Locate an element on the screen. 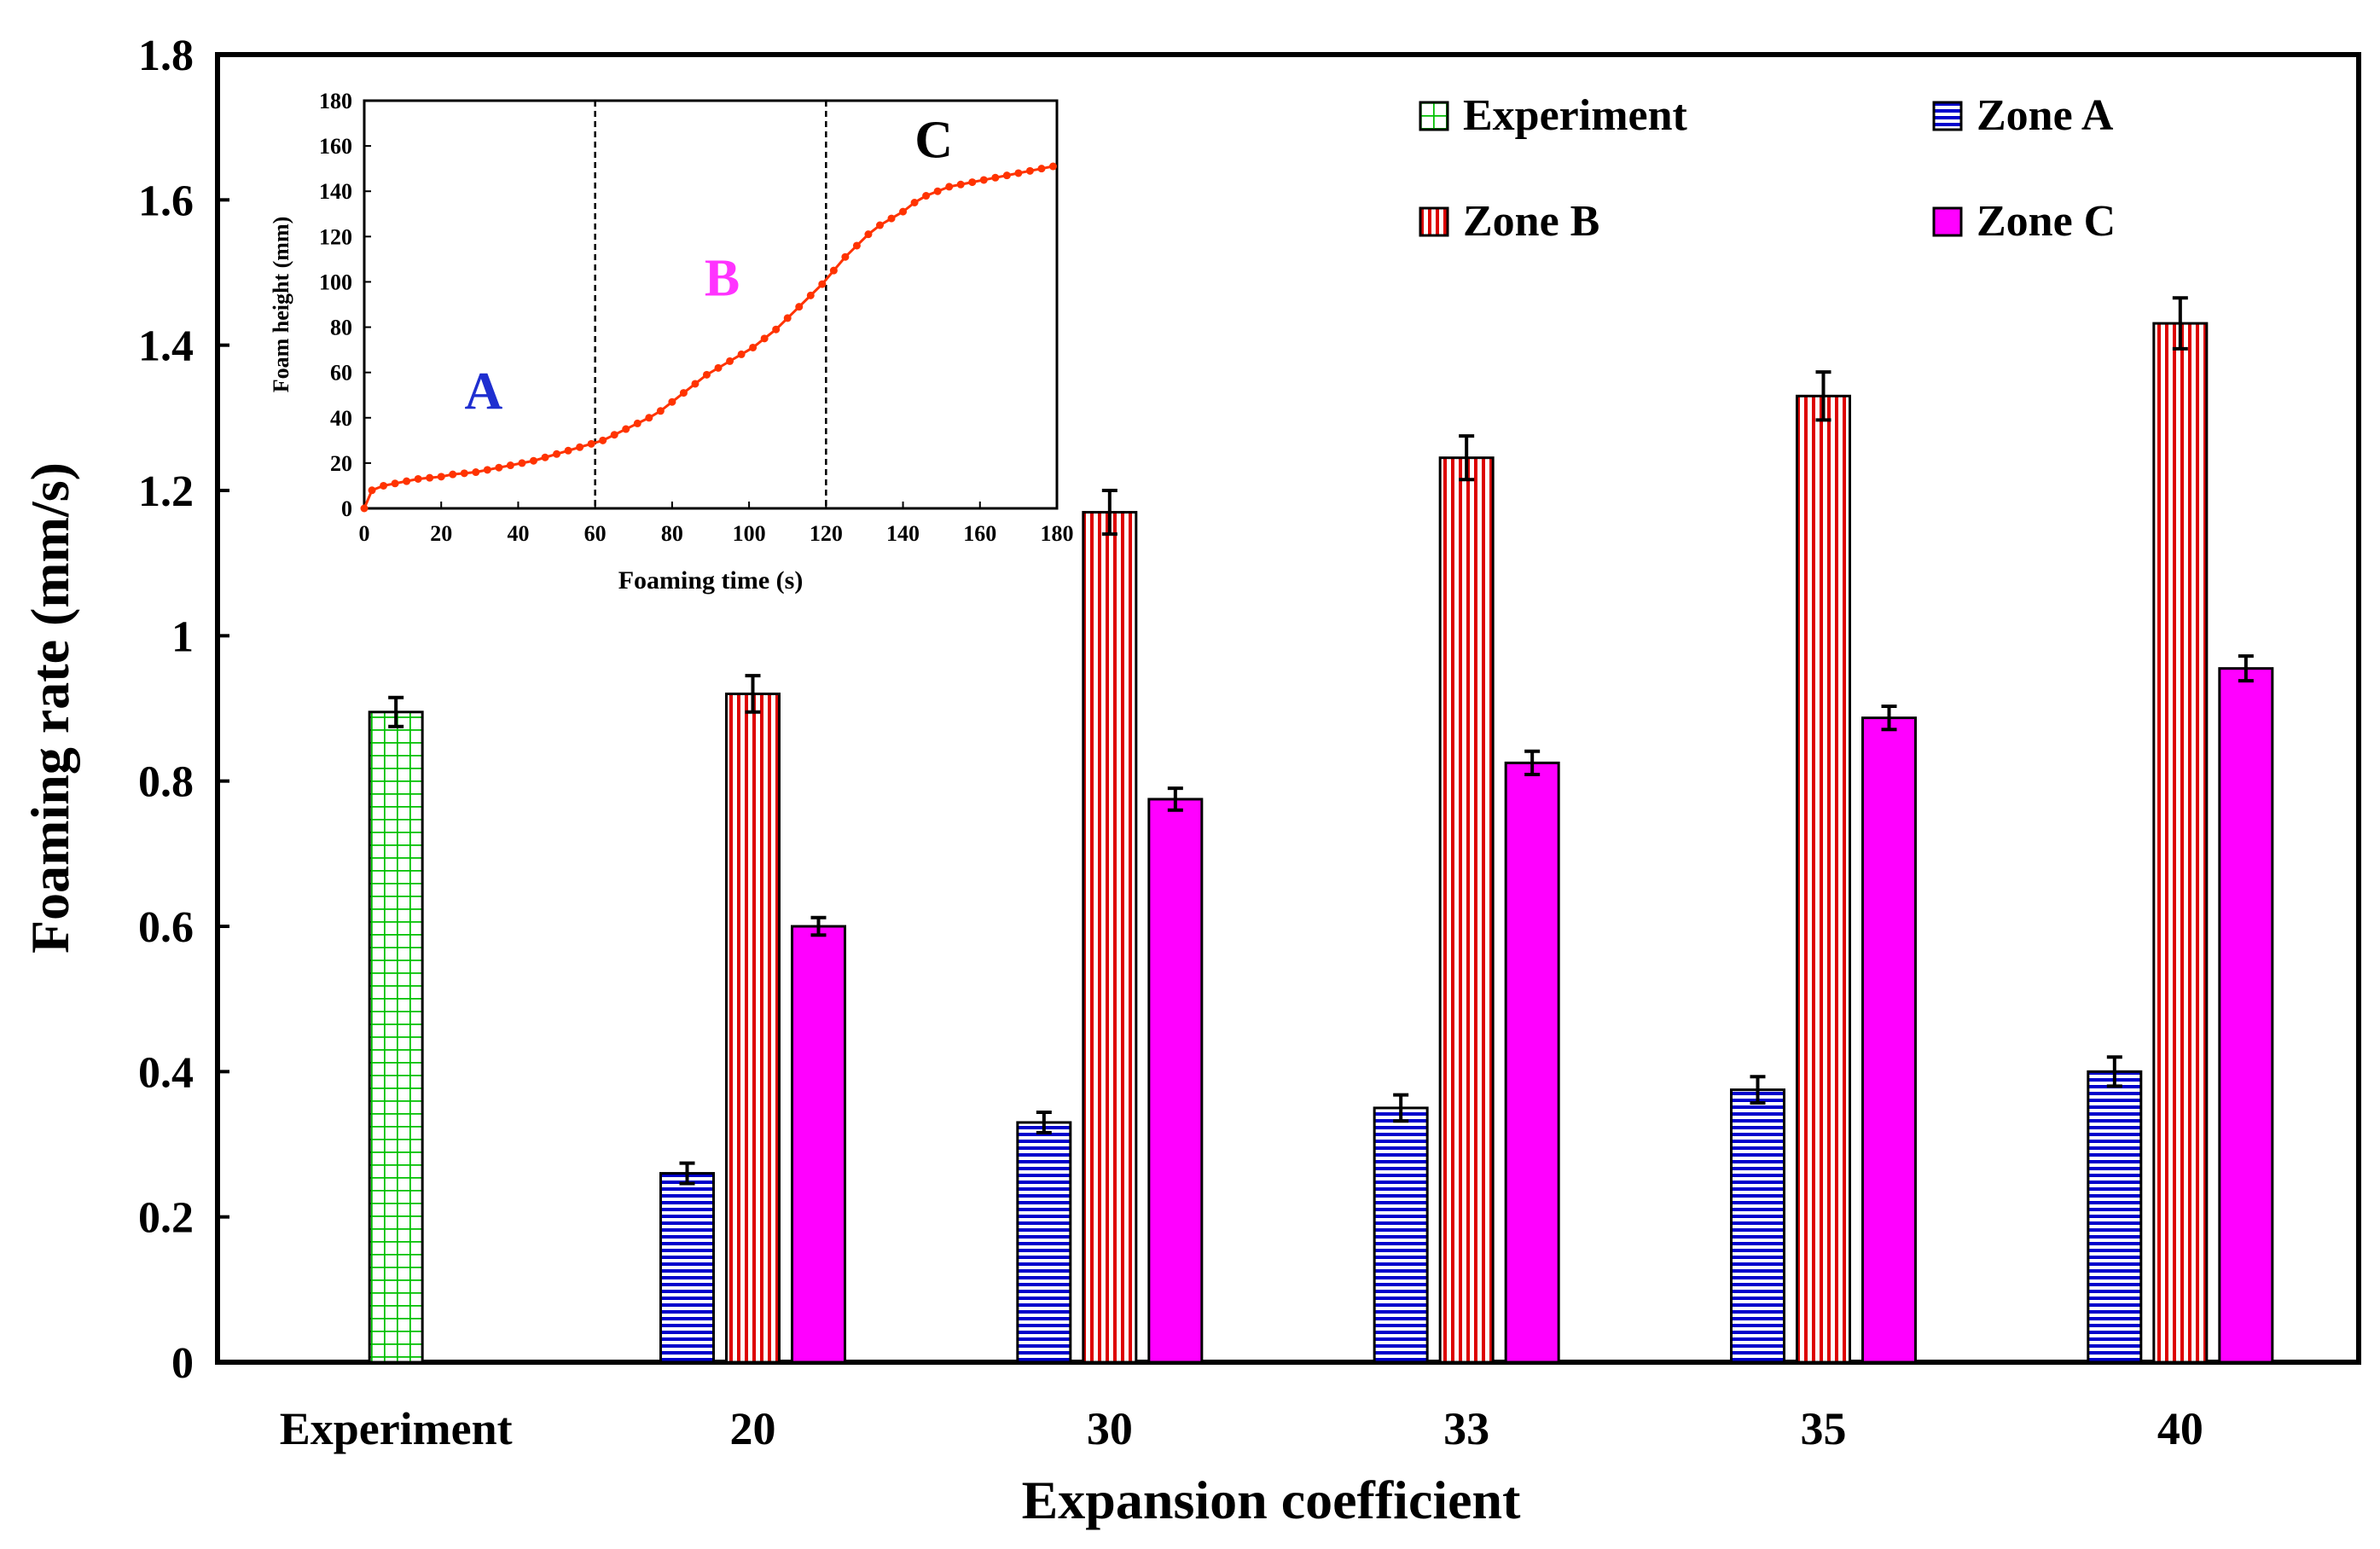 The width and height of the screenshot is (2380, 1549). inset-x-tick-label: 60 is located at coordinates (595, 533).